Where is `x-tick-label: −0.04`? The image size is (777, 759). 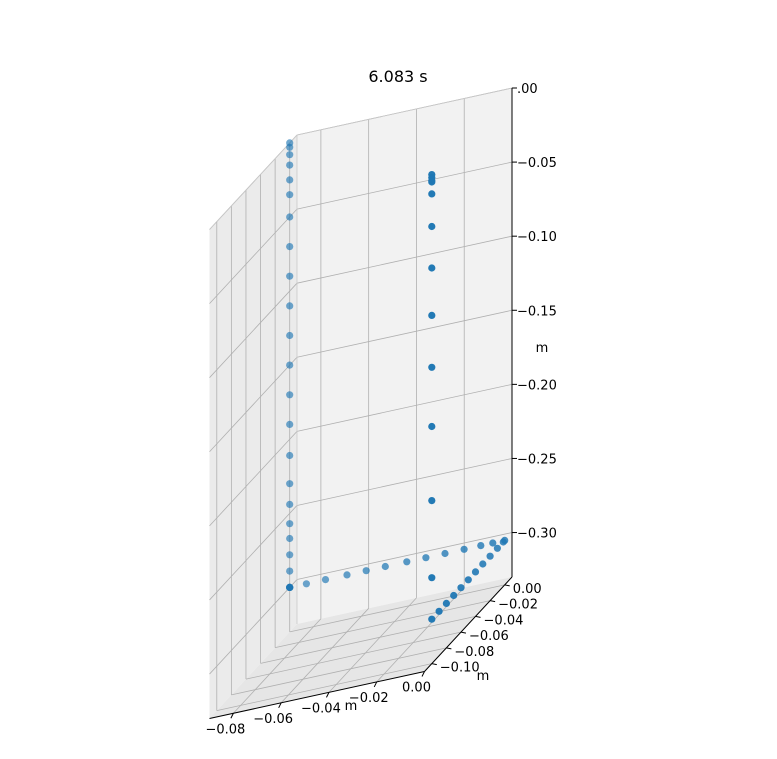
x-tick-label: −0.04 is located at coordinates (321, 708).